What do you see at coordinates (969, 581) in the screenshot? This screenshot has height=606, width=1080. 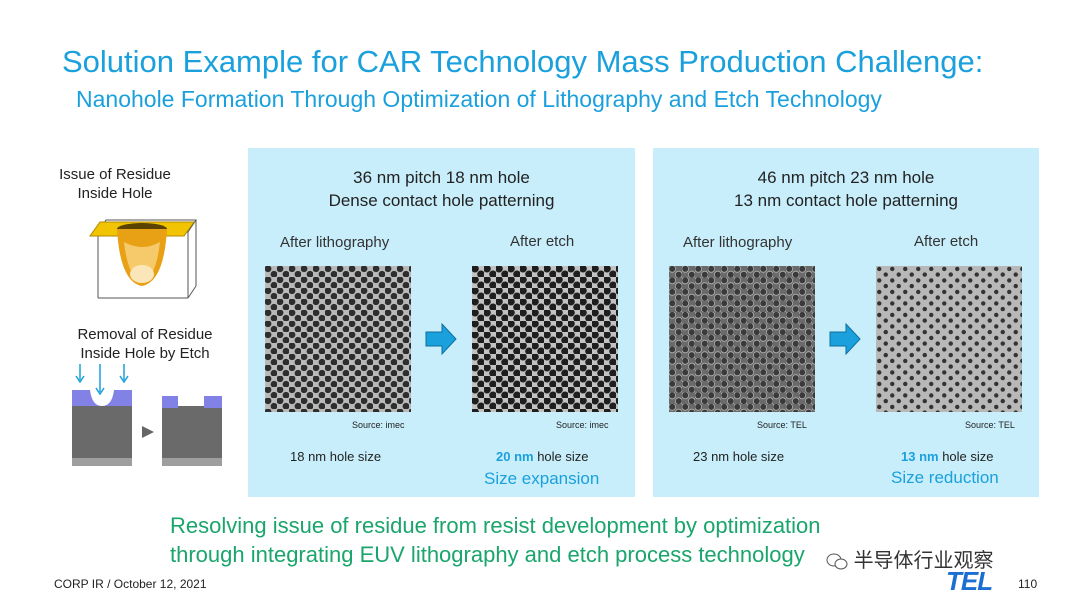 I see `tel-logo: TEL` at bounding box center [969, 581].